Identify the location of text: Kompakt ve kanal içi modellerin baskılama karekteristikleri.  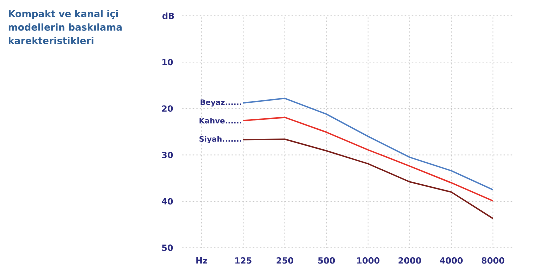
(65, 27).